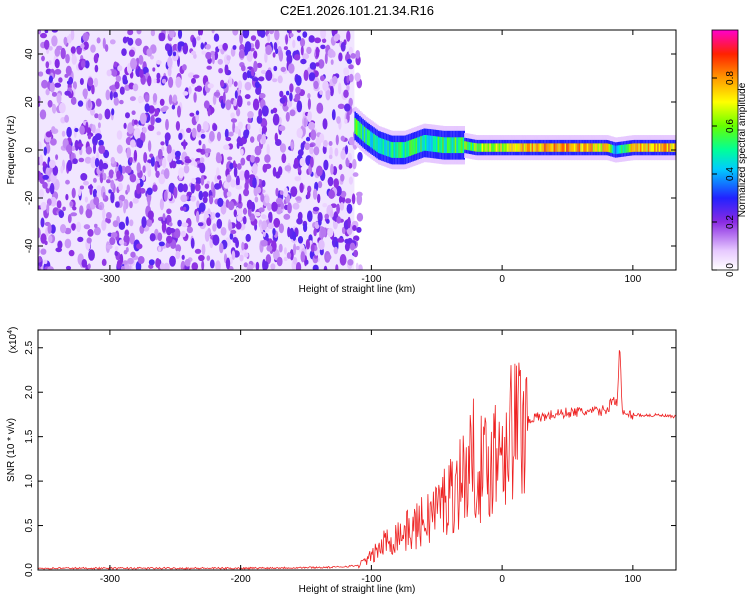 The width and height of the screenshot is (750, 600). Describe the element at coordinates (357, 289) in the screenshot. I see `top-x-axis-label: Height of straight line (km)` at that location.